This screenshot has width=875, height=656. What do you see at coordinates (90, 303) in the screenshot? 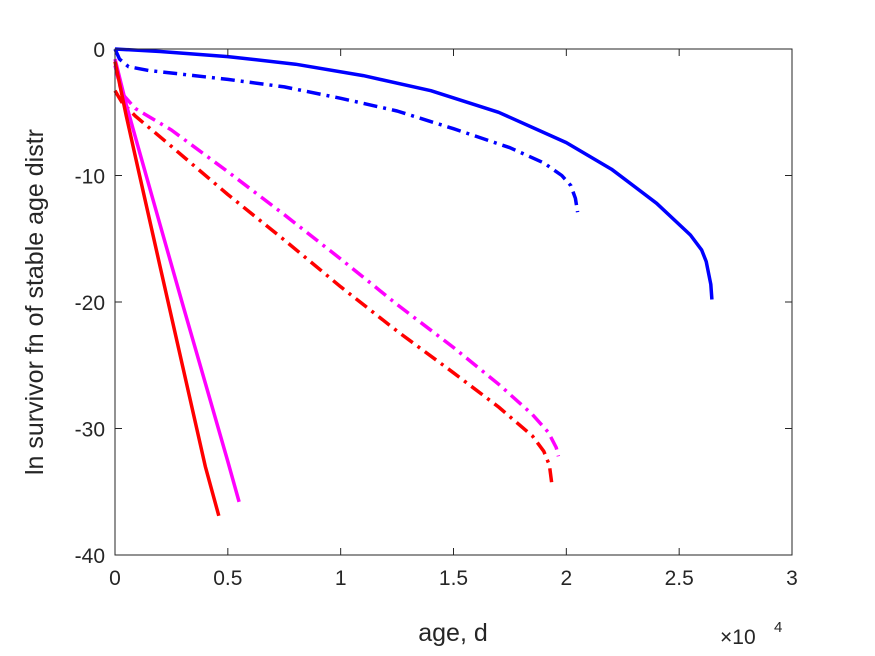
I see `y-tick-label: -20` at bounding box center [90, 303].